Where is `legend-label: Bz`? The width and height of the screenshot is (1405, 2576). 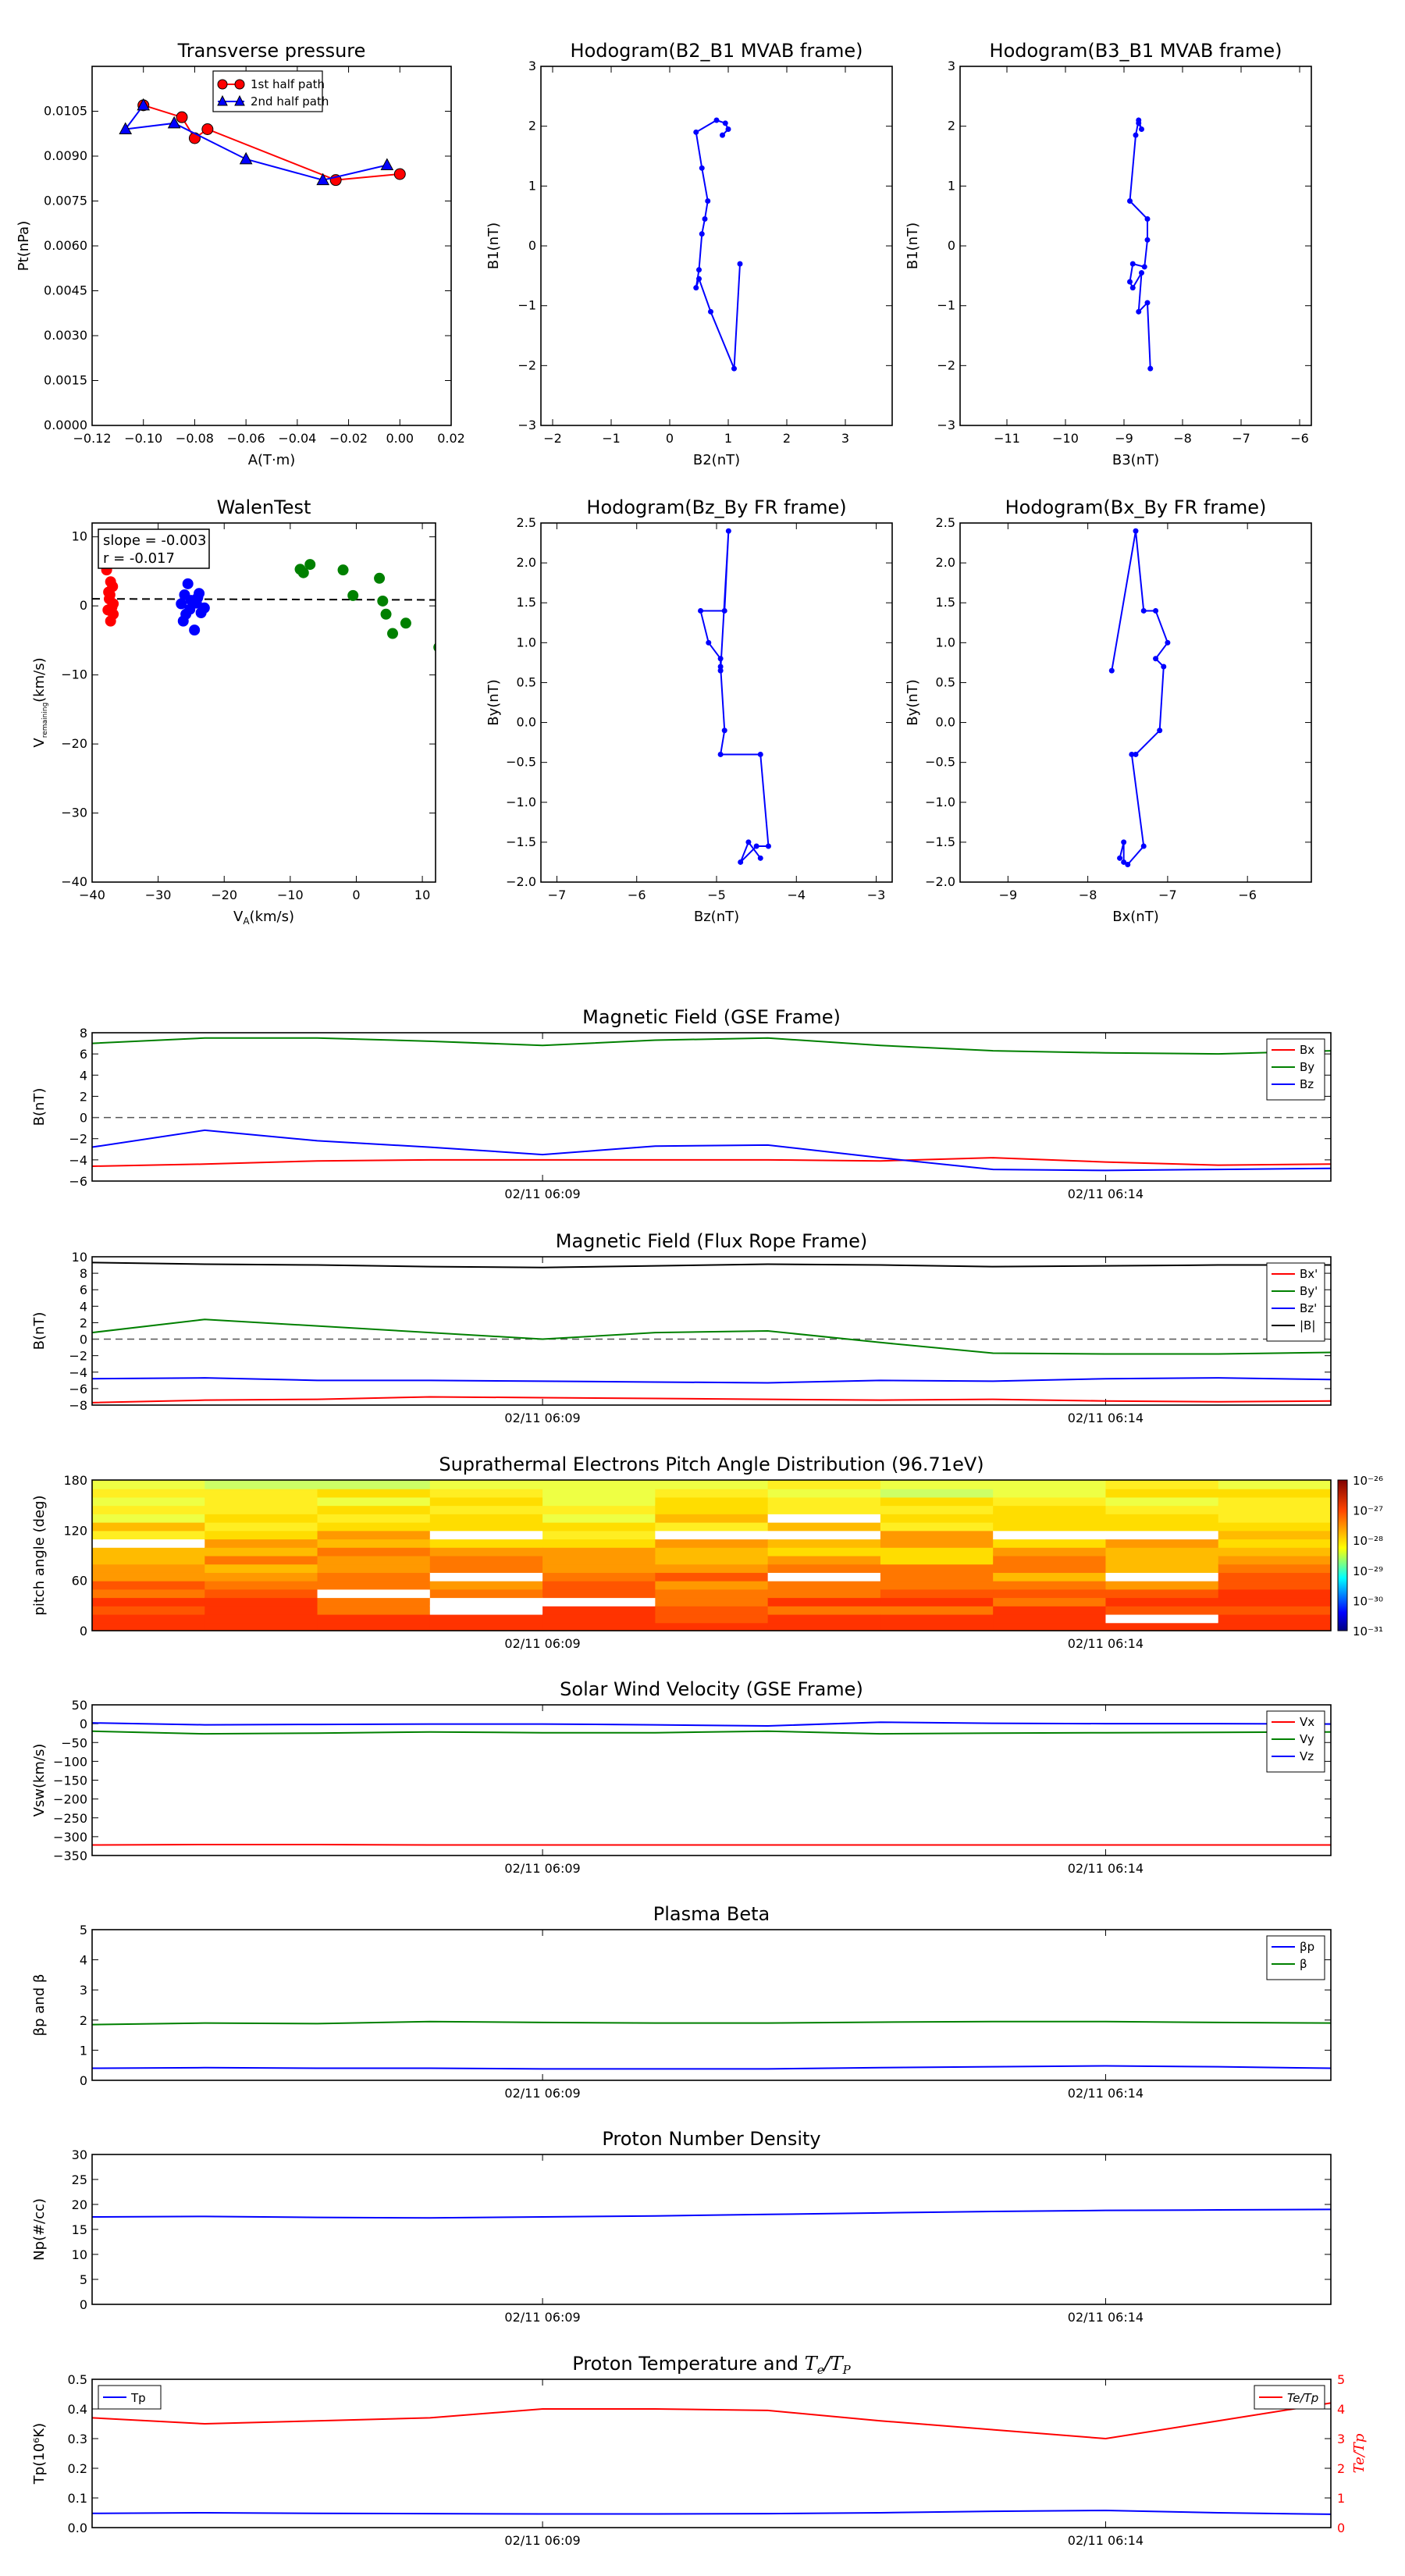
legend-label: Bz is located at coordinates (1307, 1084).